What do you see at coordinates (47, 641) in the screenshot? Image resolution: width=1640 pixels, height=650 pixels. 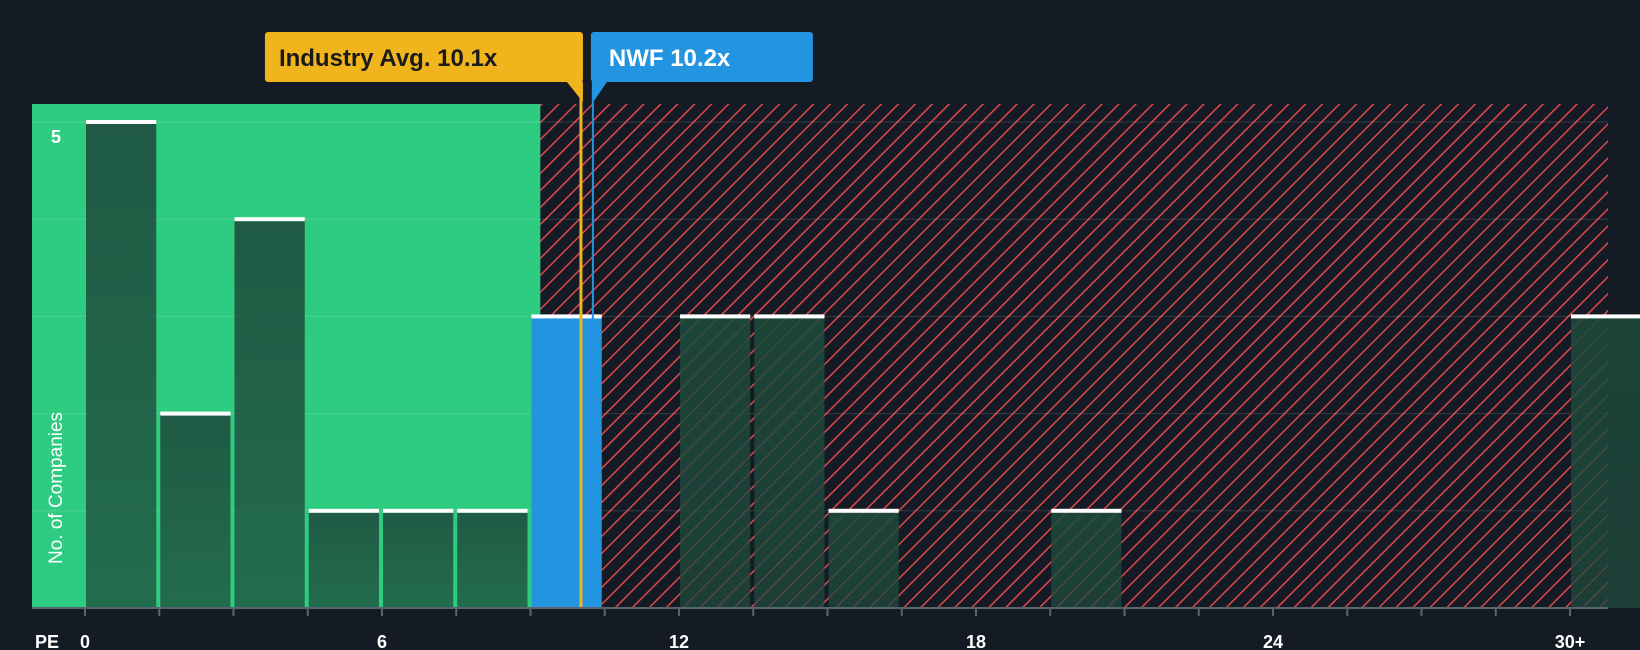 I see `x-axis-label: PE` at bounding box center [47, 641].